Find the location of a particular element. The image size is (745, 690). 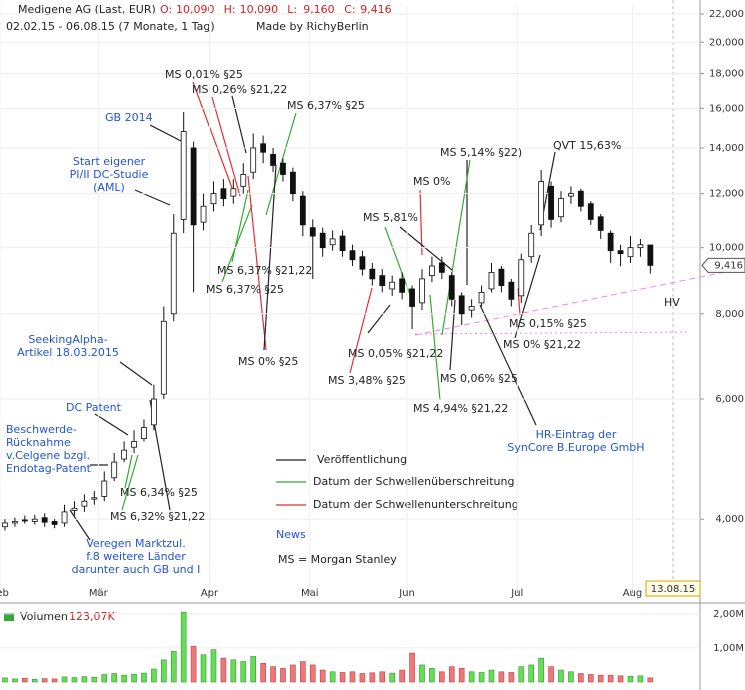

annotation: darunter auch GB und I is located at coordinates (136, 569).